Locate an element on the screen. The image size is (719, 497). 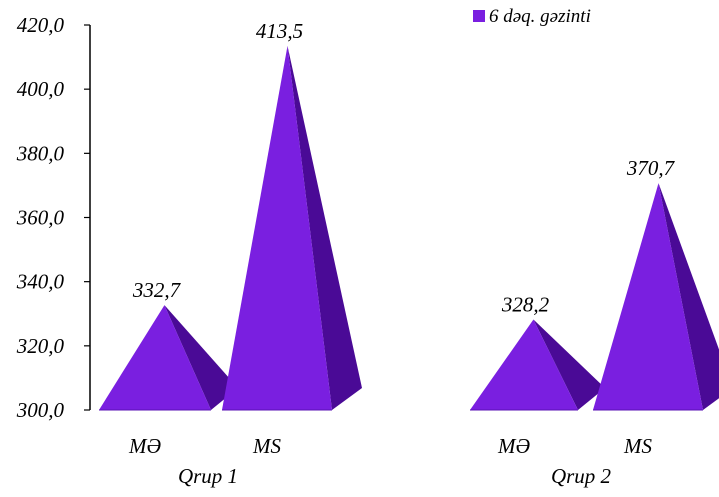
y-tick-label: 360,0 is located at coordinates (40, 218).